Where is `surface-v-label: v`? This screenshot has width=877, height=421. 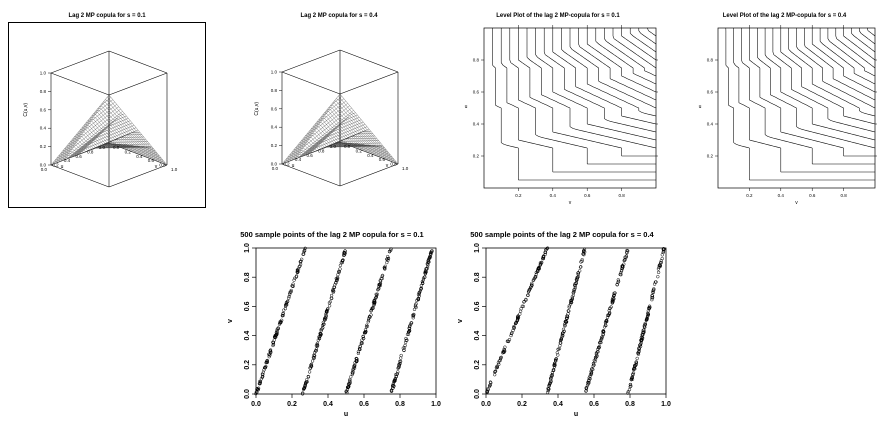
surface-v-label: v is located at coordinates (156, 167).